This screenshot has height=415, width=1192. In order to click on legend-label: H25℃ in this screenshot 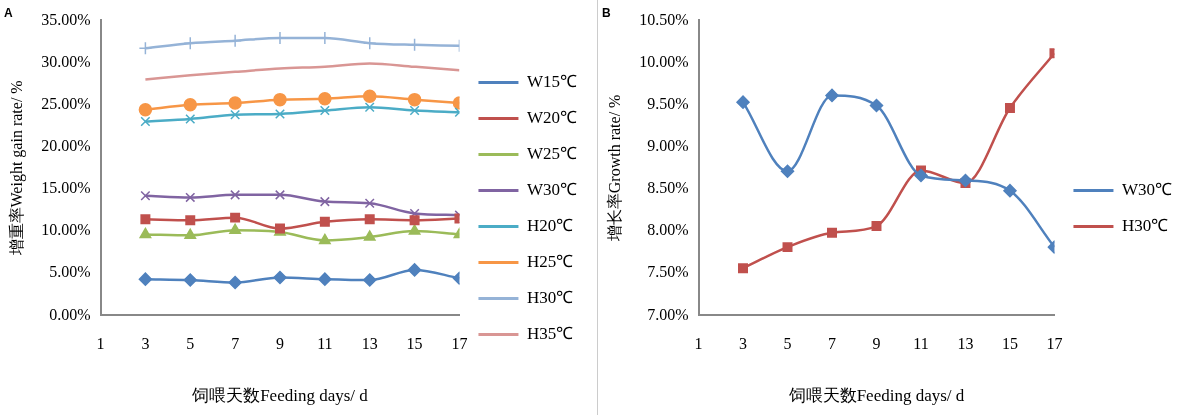, I will do `click(550, 261)`.